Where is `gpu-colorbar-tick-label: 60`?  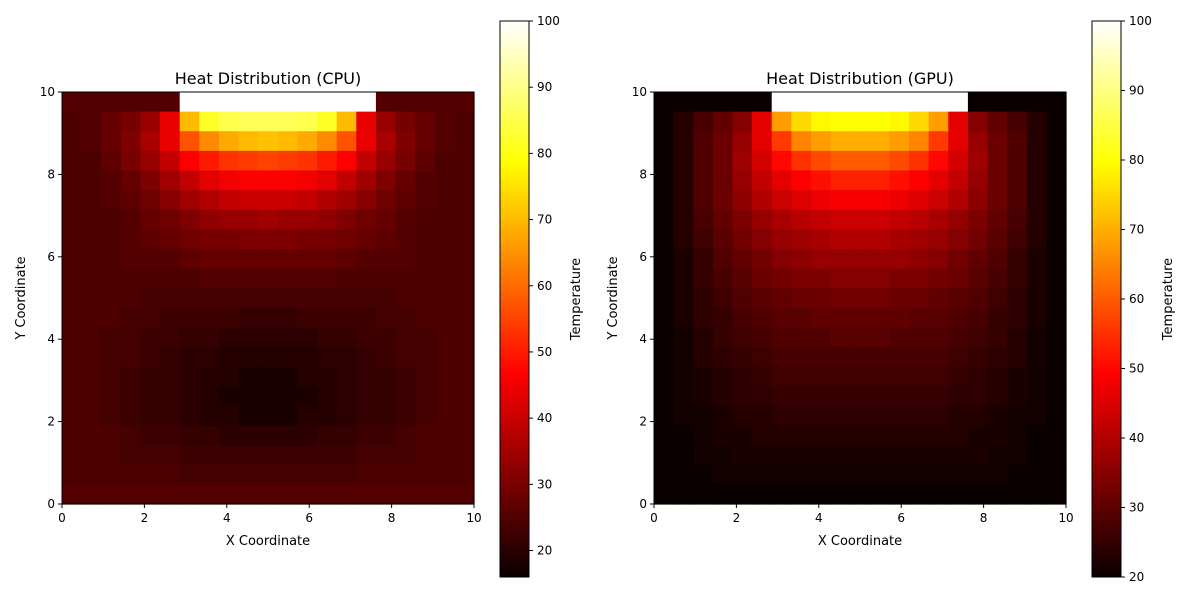 gpu-colorbar-tick-label: 60 is located at coordinates (1136, 299).